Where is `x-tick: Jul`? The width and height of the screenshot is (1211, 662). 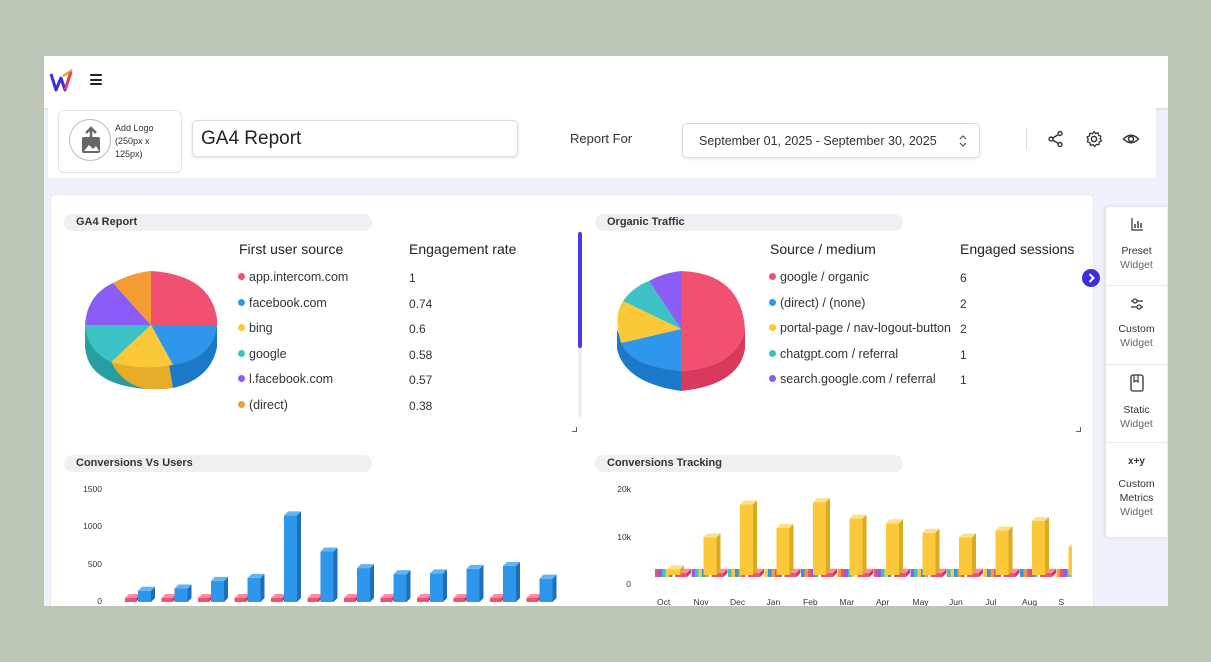 x-tick: Jul is located at coordinates (991, 601).